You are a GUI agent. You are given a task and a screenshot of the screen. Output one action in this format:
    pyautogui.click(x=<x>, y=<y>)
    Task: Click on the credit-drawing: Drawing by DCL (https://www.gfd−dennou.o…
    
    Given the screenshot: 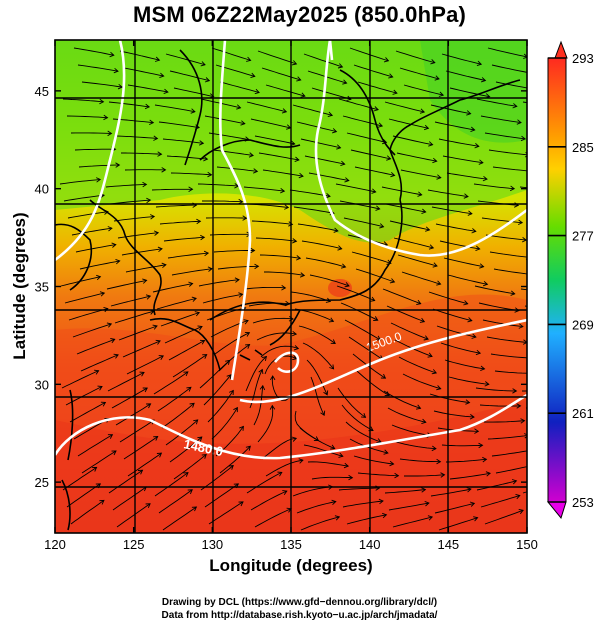 What is the action you would take?
    pyautogui.click(x=299, y=602)
    